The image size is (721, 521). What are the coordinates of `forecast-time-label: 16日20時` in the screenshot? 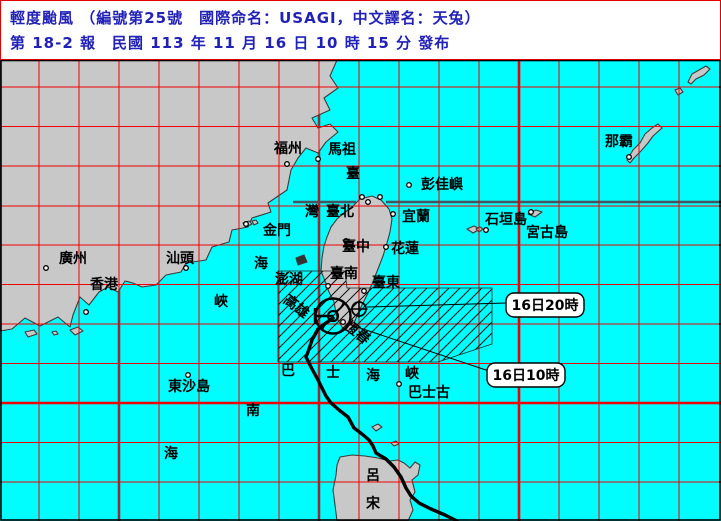 It's located at (545, 305).